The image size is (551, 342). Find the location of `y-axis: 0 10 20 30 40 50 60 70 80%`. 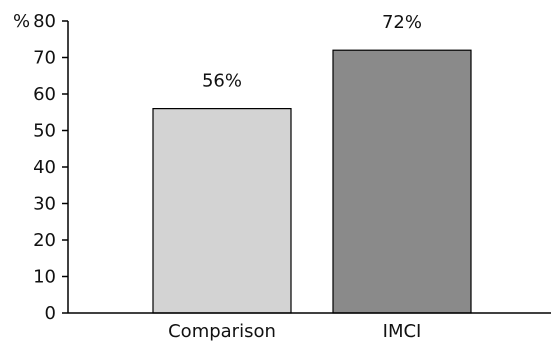

y-axis: 0 10 20 30 40 50 60 70 80% is located at coordinates (41, 167).